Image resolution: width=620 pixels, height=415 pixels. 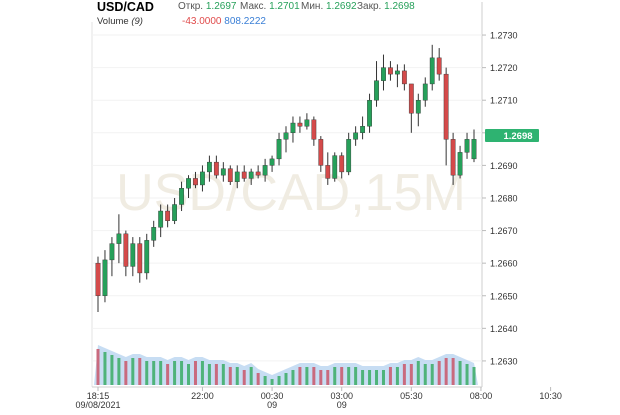 I want to click on open-label: Откр., so click(x=191, y=6).